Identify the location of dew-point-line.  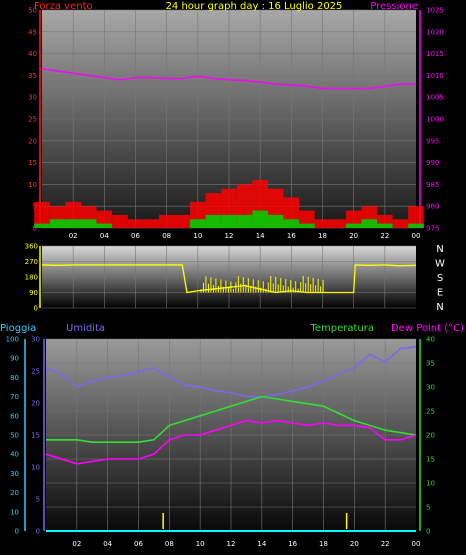
(231, 442).